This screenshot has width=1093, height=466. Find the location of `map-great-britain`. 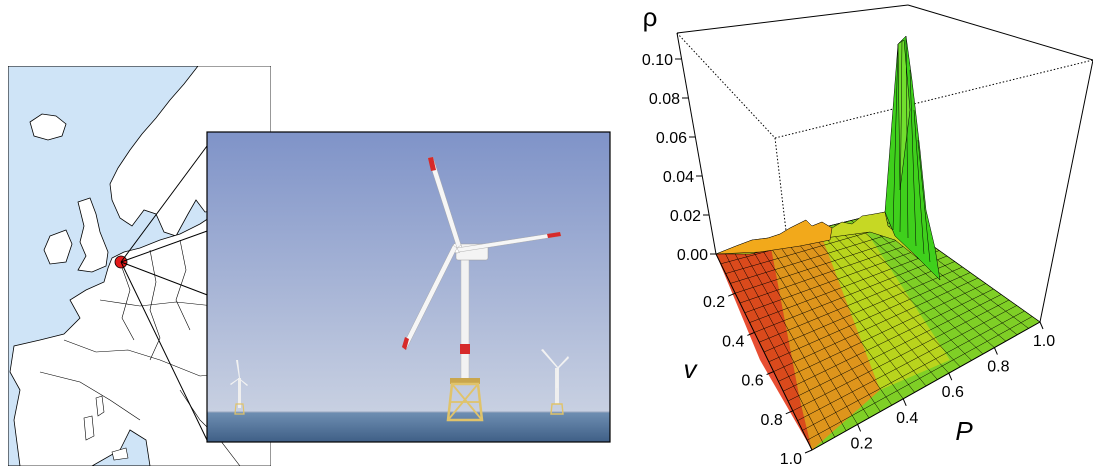

map-great-britain is located at coordinates (93, 235).